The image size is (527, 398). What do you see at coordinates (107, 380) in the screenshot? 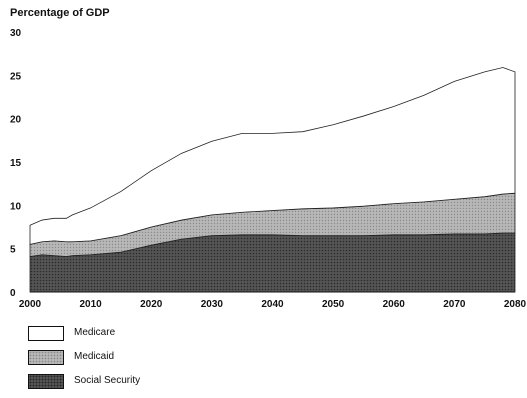
I see `legend-label-social-security: Social Security` at bounding box center [107, 380].